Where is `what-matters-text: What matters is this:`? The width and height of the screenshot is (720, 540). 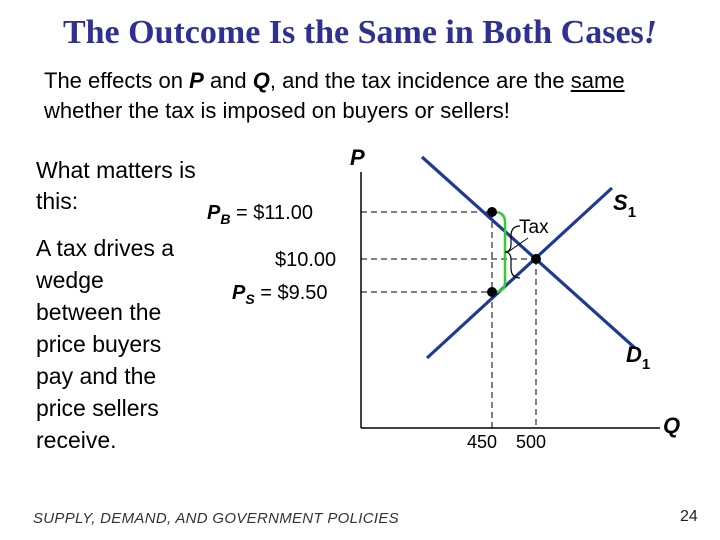 what-matters-text: What matters is this: is located at coordinates (116, 185).